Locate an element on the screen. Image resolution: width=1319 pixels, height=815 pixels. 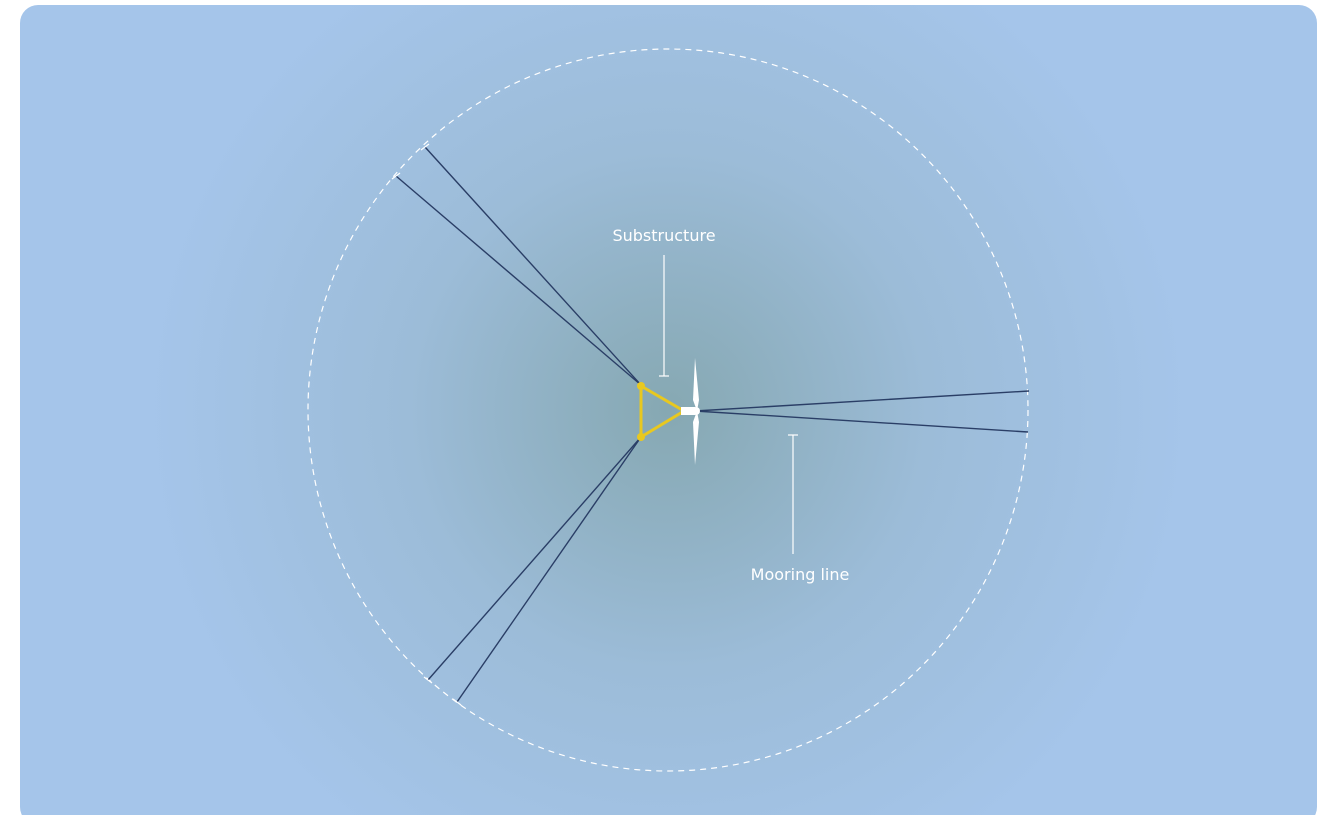
label: Substructure is located at coordinates (663, 235).